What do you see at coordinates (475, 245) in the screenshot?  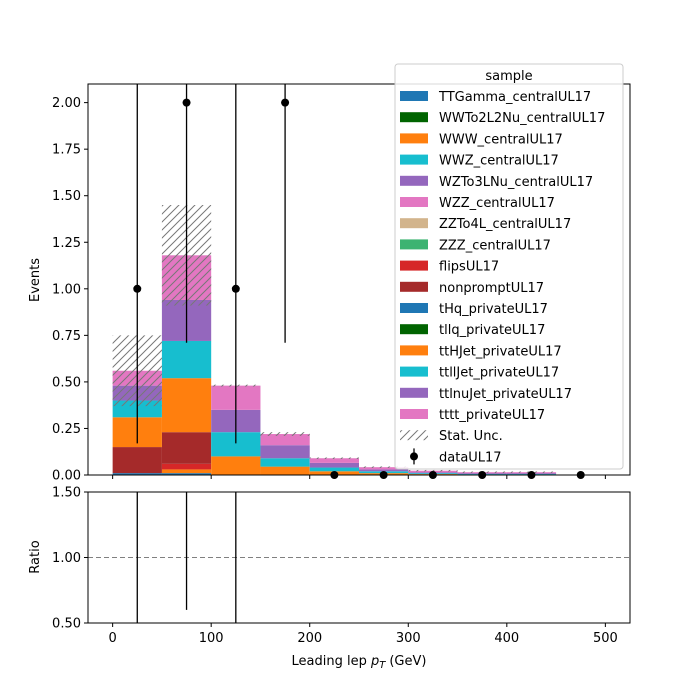 I see `legend-item-7: ZZZ_centralUL17` at bounding box center [475, 245].